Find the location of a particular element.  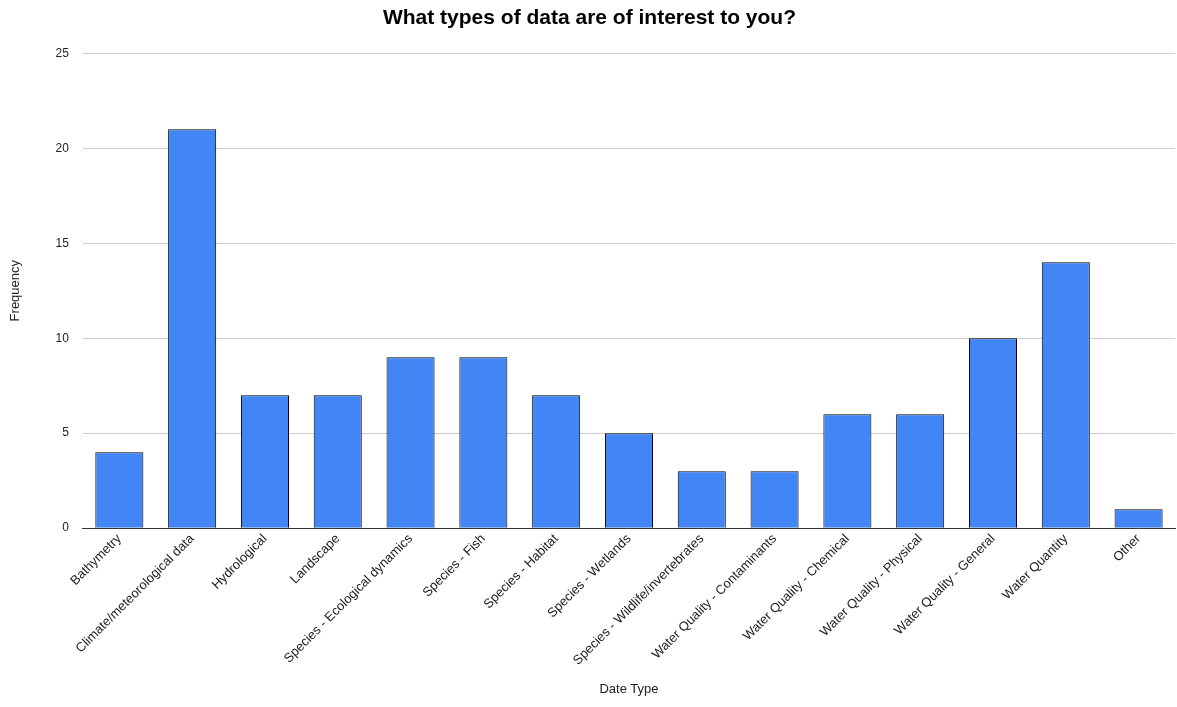

y-tick-label: 15 is located at coordinates (62, 242).